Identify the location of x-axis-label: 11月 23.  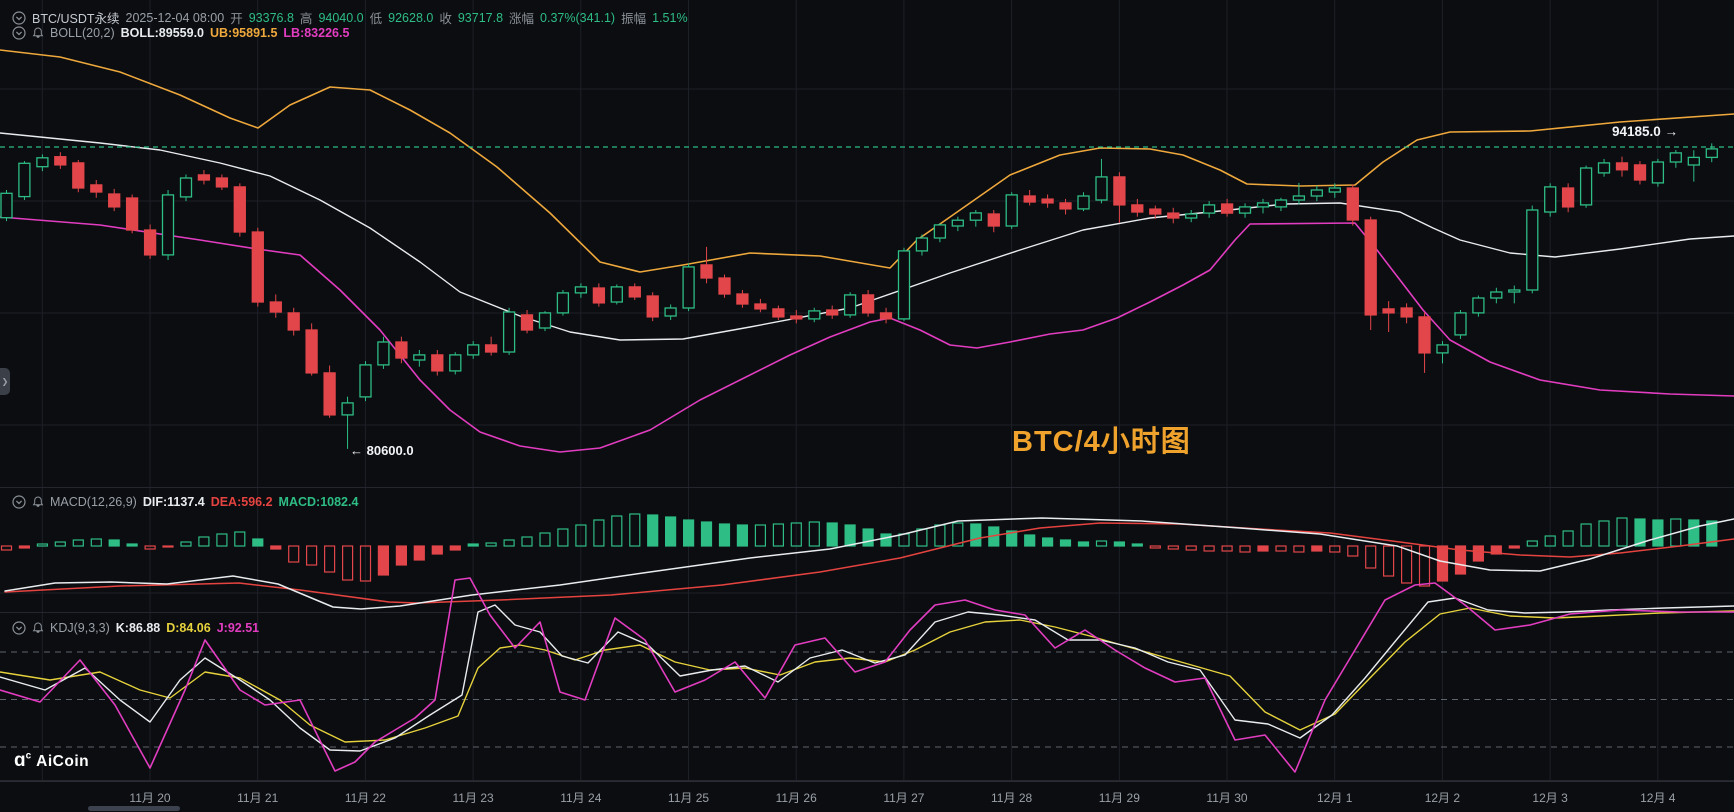
(473, 798).